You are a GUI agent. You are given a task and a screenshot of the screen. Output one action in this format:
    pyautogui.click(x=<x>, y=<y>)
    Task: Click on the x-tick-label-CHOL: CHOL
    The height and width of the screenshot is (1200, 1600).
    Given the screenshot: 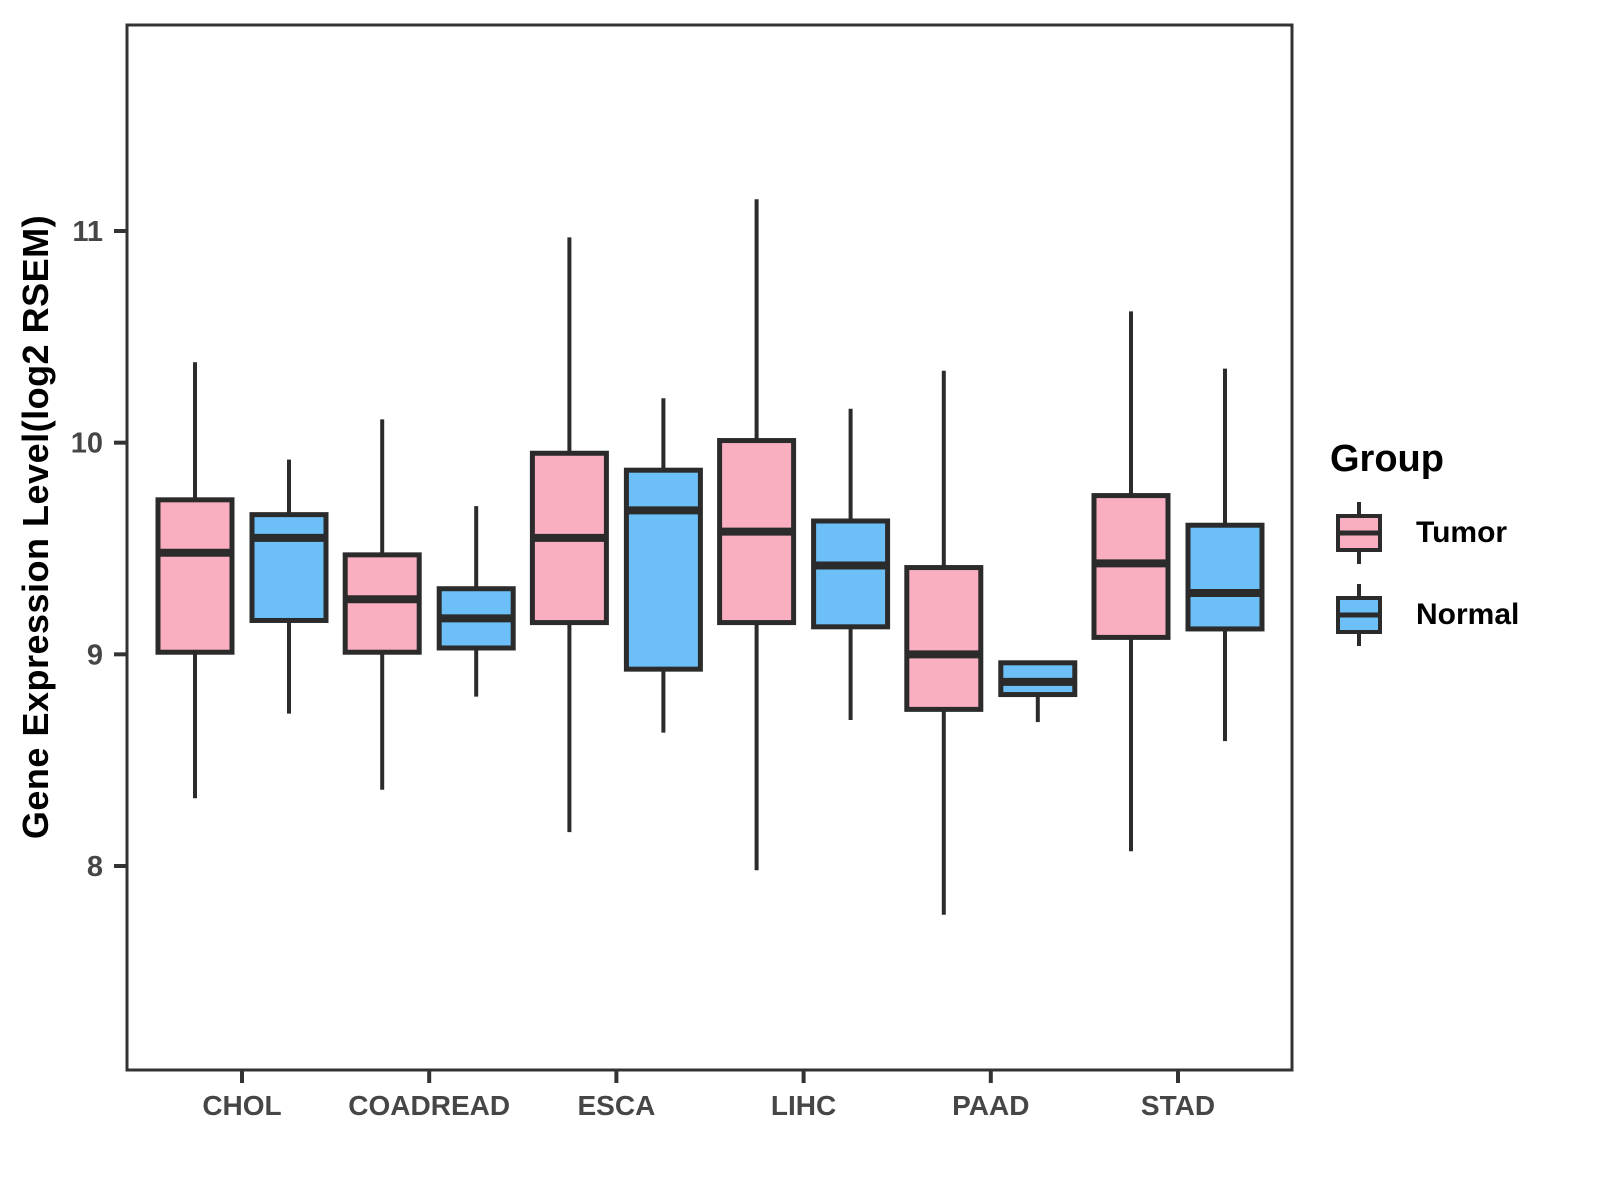 What is the action you would take?
    pyautogui.click(x=241, y=1105)
    